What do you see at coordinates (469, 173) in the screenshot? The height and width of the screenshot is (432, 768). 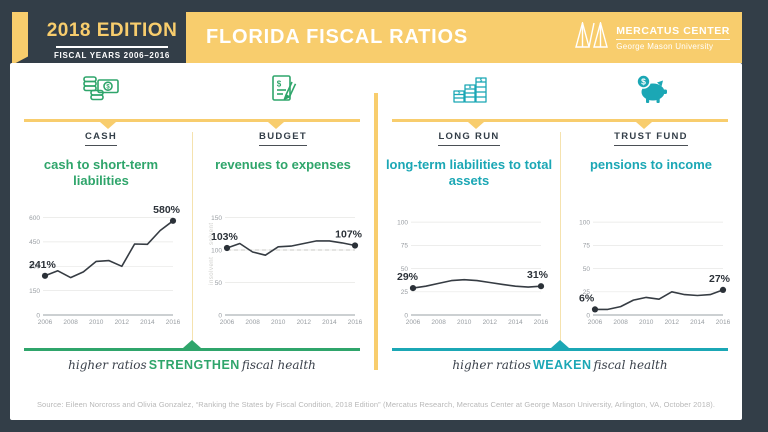 I see `ratio-title: long-term liabilities to total assets` at bounding box center [469, 173].